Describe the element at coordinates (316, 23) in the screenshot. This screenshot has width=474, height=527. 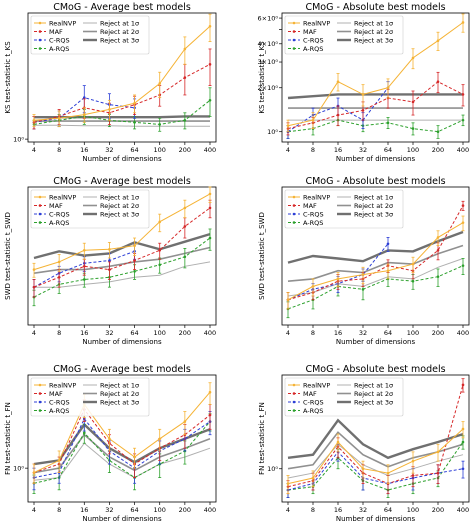
I see `legend-label: RealNVP` at that location.